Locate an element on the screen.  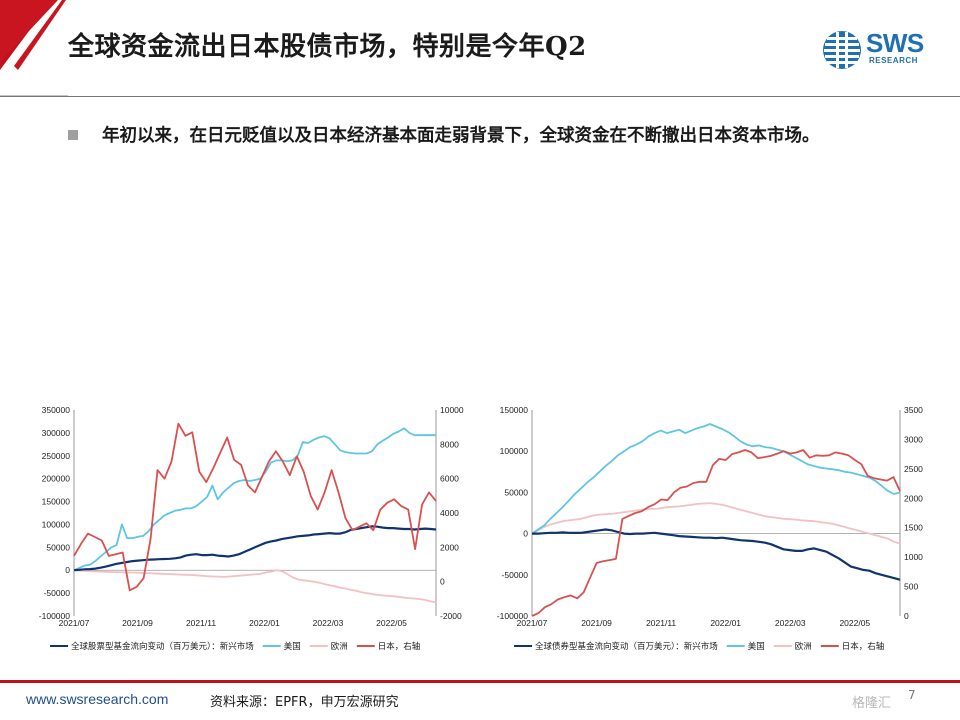
right-tick-label: 1000 is located at coordinates (913, 557).